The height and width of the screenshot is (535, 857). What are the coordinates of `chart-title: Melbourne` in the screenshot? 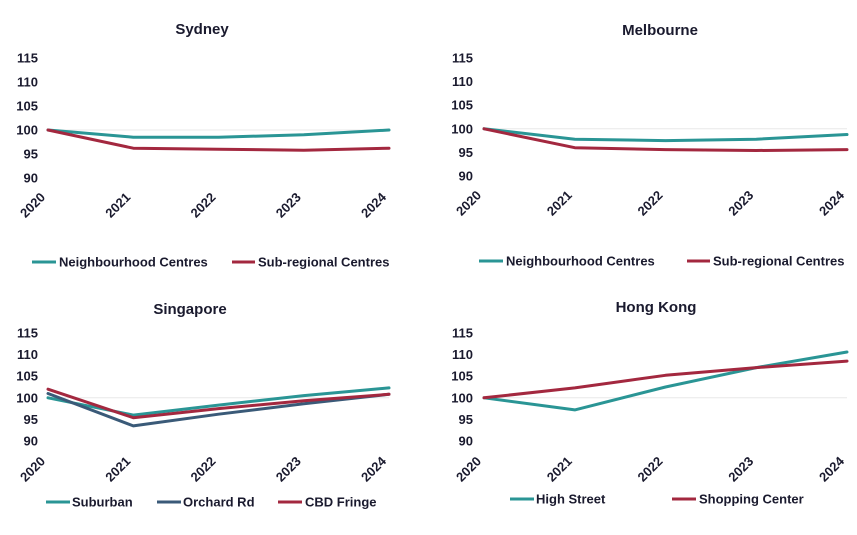 It's located at (660, 30).